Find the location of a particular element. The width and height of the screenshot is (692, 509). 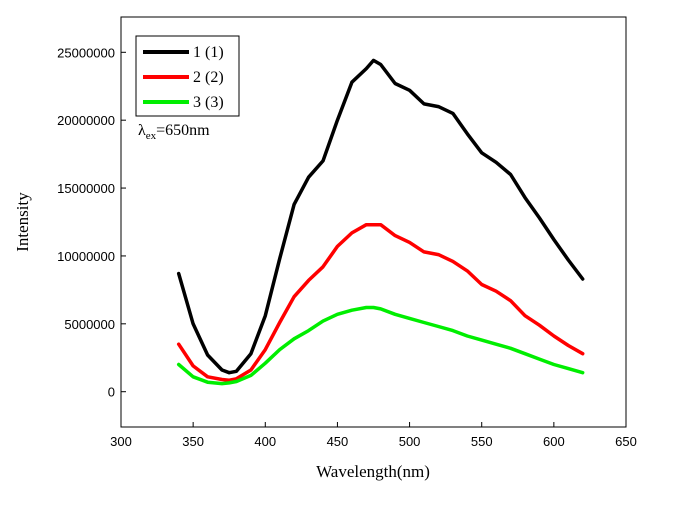

y-tick-label: 0 is located at coordinates (111, 392).